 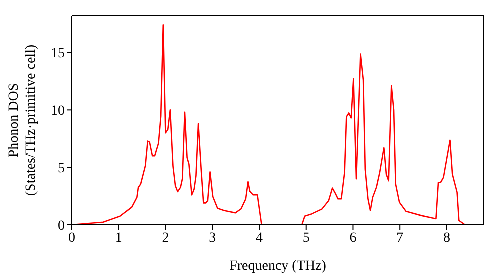 I want to click on x-tick-label: 4, so click(x=259, y=238).